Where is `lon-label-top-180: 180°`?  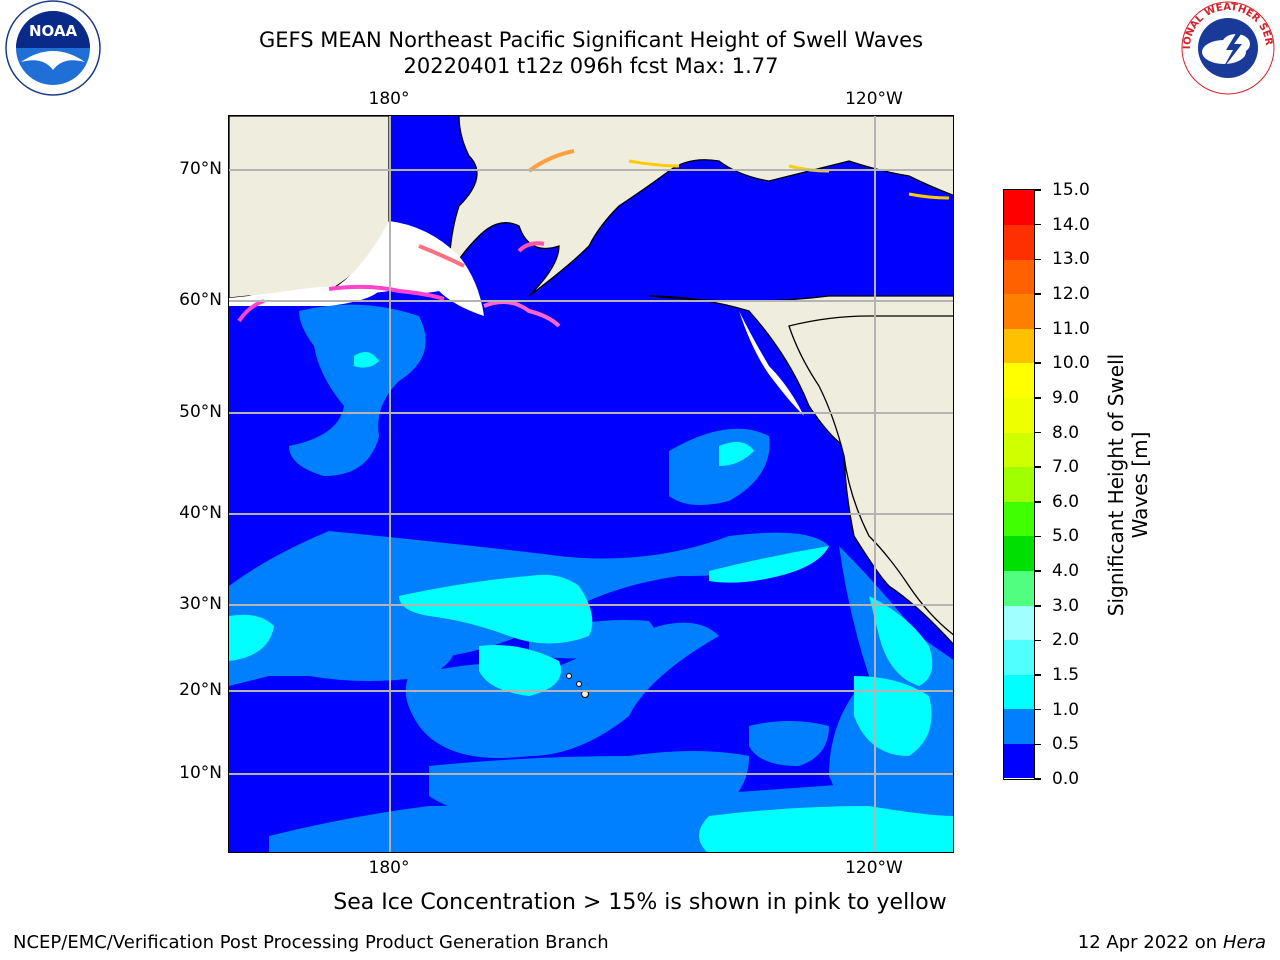 lon-label-top-180: 180° is located at coordinates (389, 99).